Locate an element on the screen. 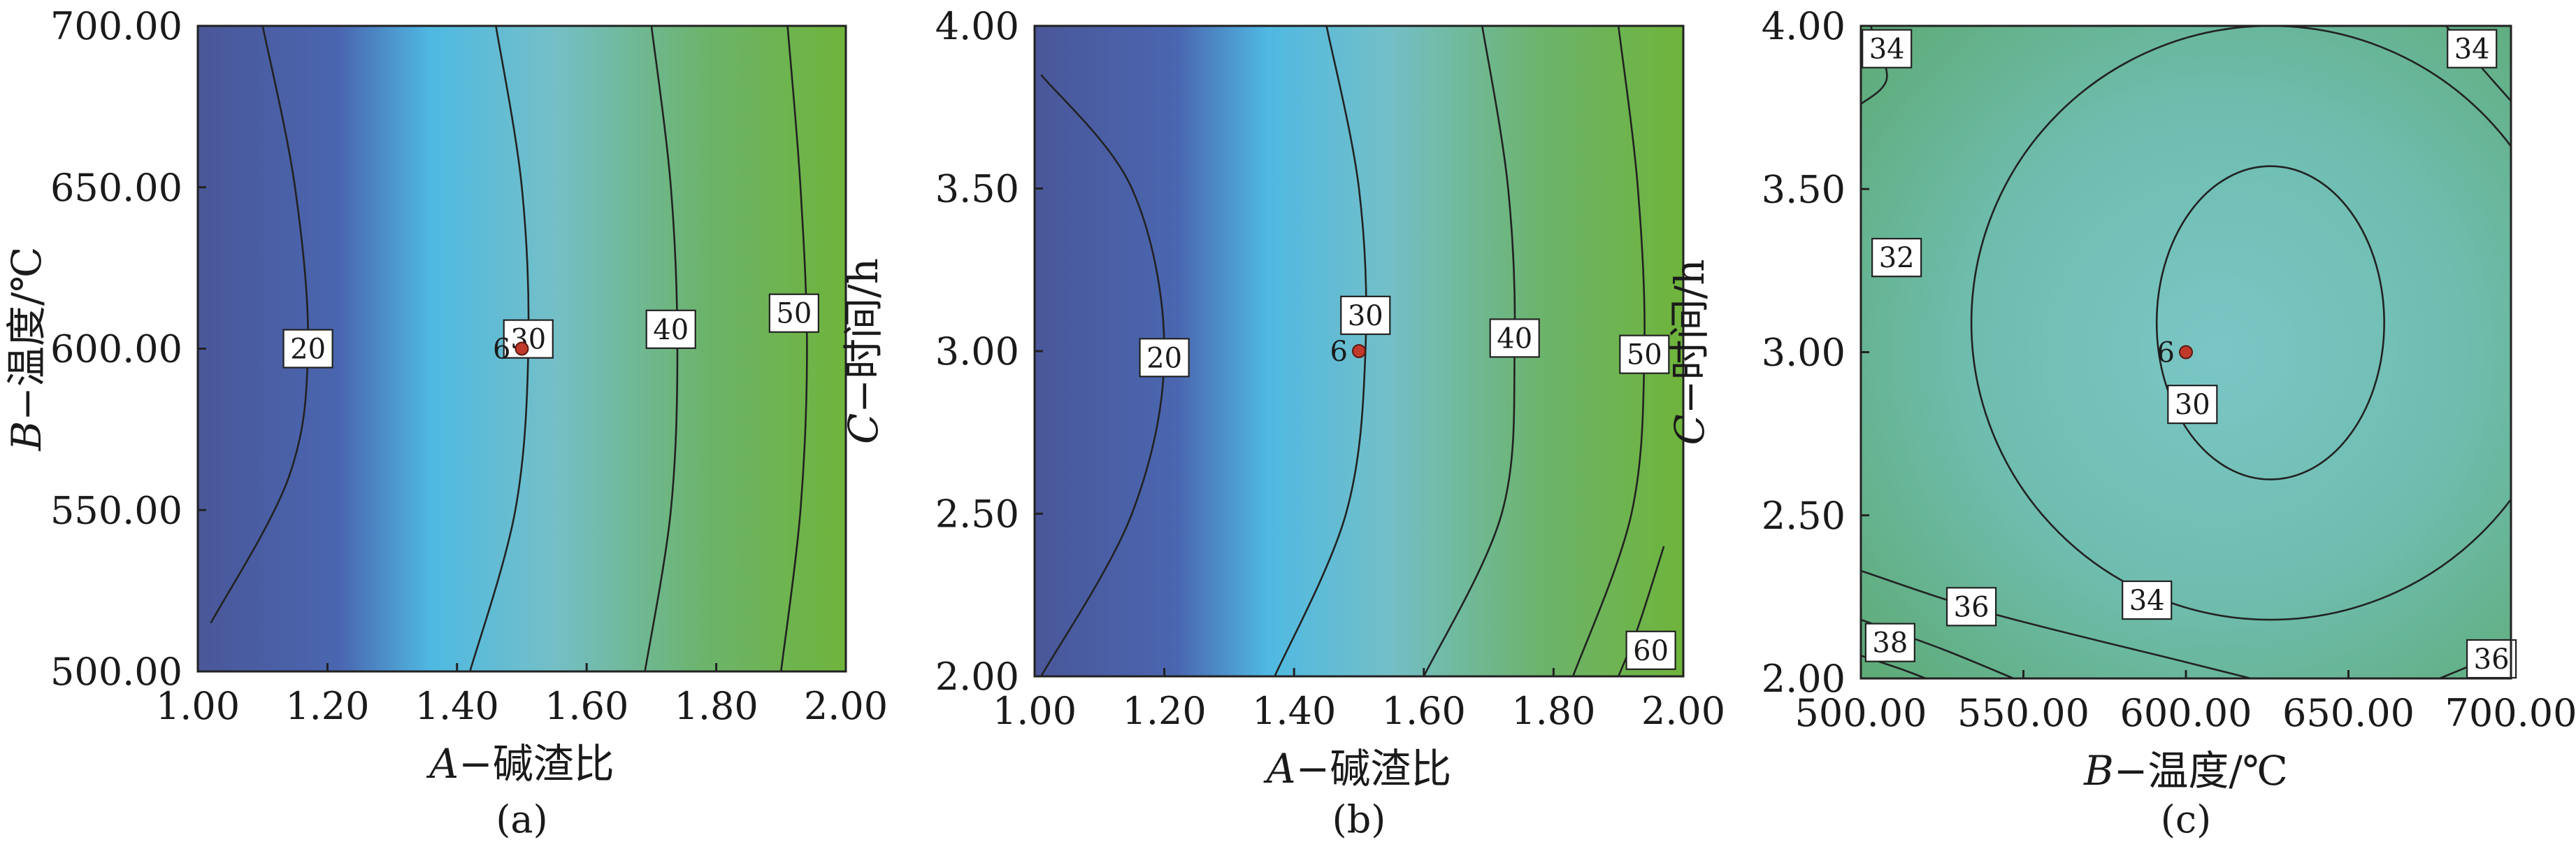 The height and width of the screenshot is (854, 2576). contour-label-text: 60 is located at coordinates (1651, 651).